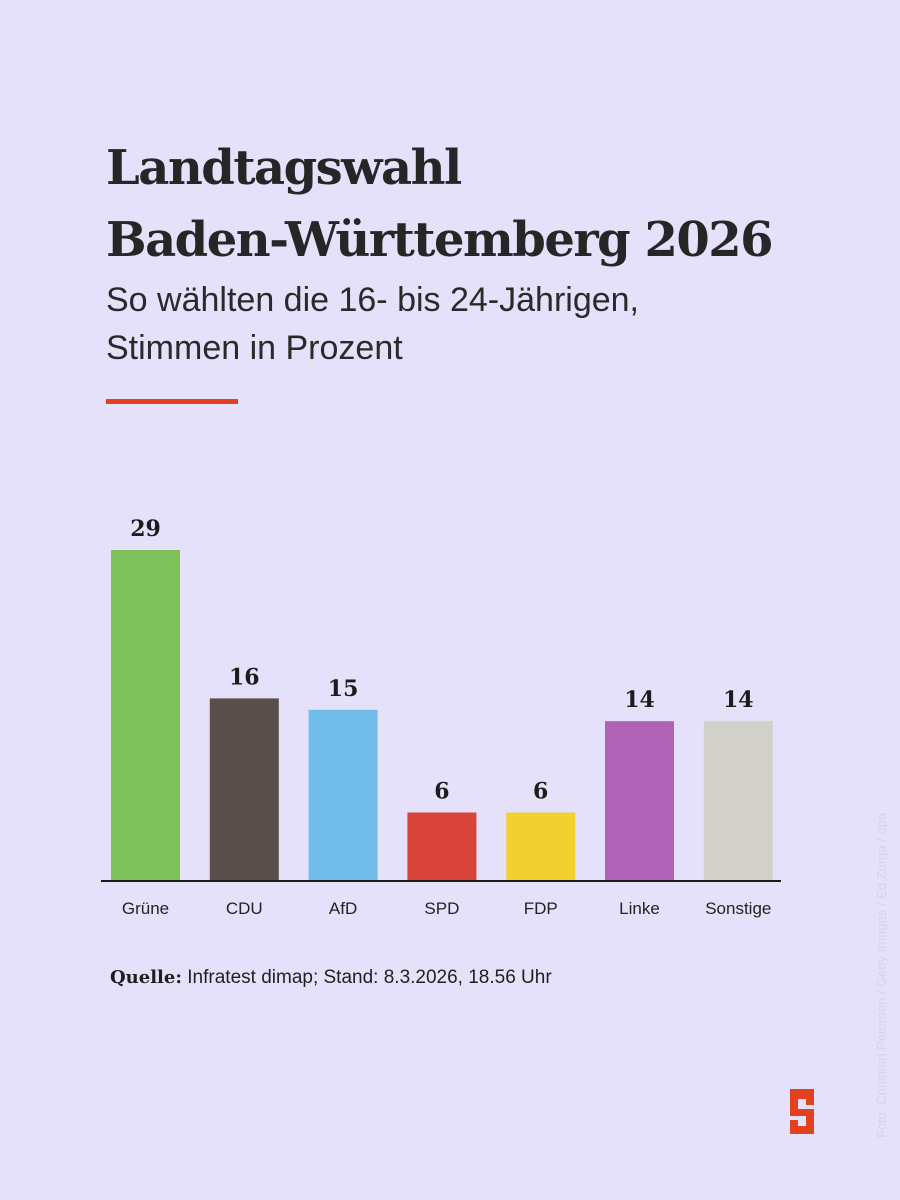 The image size is (900, 1200). Describe the element at coordinates (145, 529) in the screenshot. I see `data-label-0: 29` at that location.